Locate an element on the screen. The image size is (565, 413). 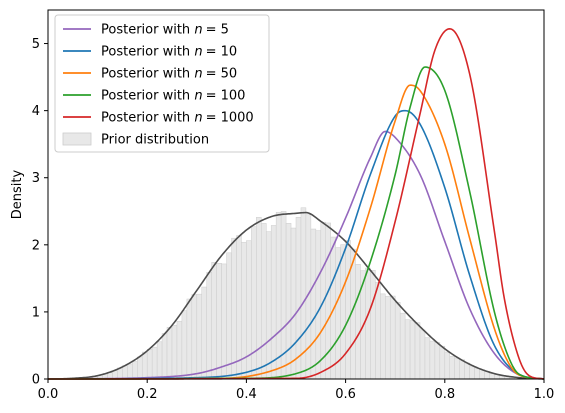
legend-label-value: = 5 is located at coordinates (217, 30).